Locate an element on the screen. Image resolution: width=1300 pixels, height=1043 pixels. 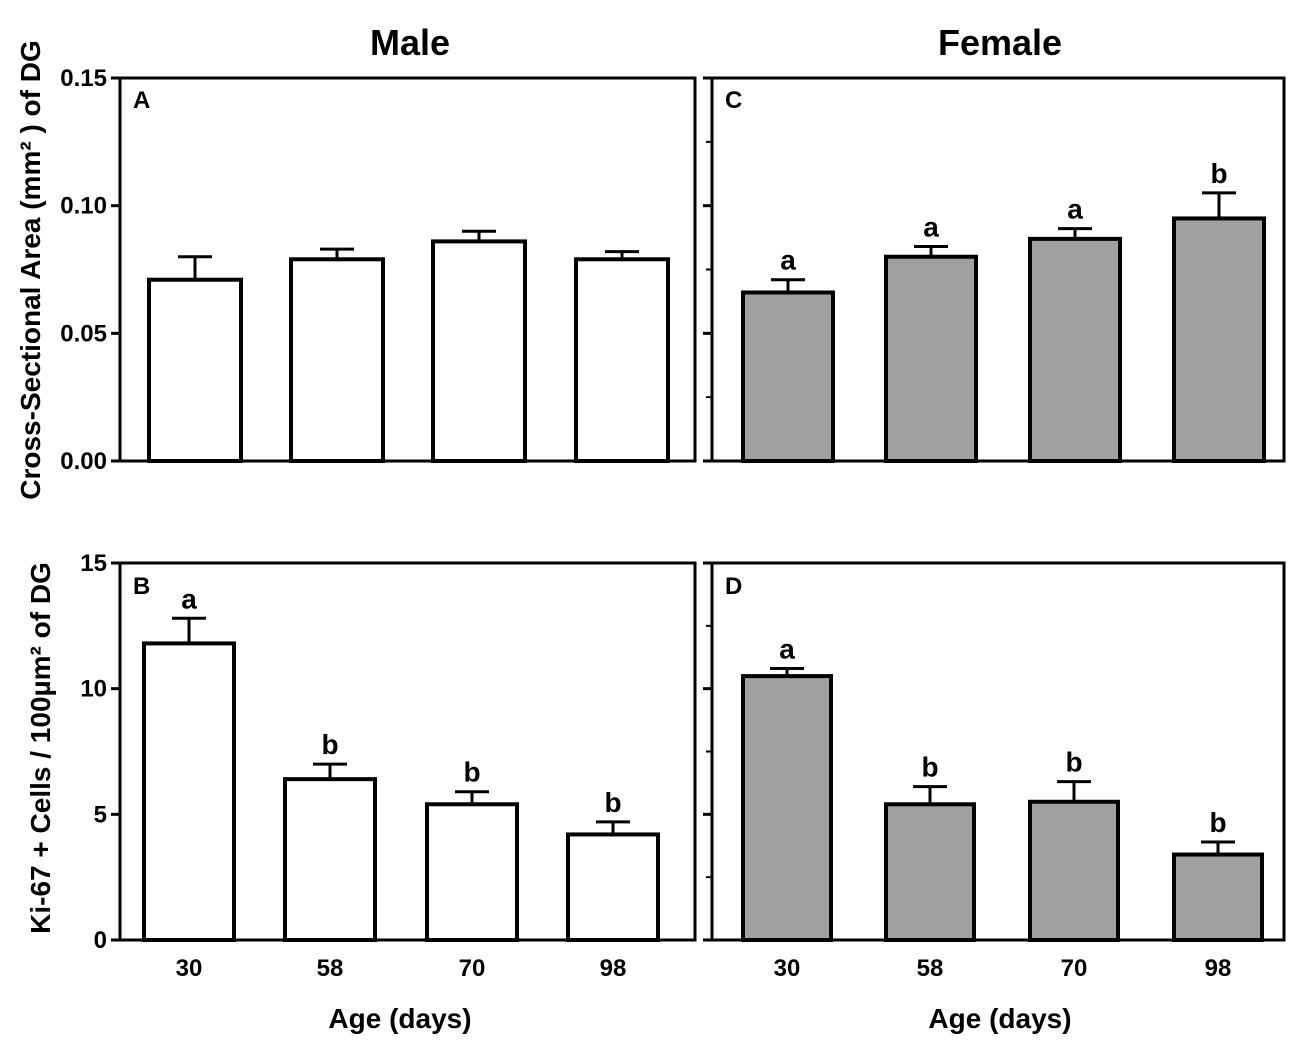
y-axis-title-top: Cross-Sectional Area (mm² ) of DG is located at coordinates (30, 269).